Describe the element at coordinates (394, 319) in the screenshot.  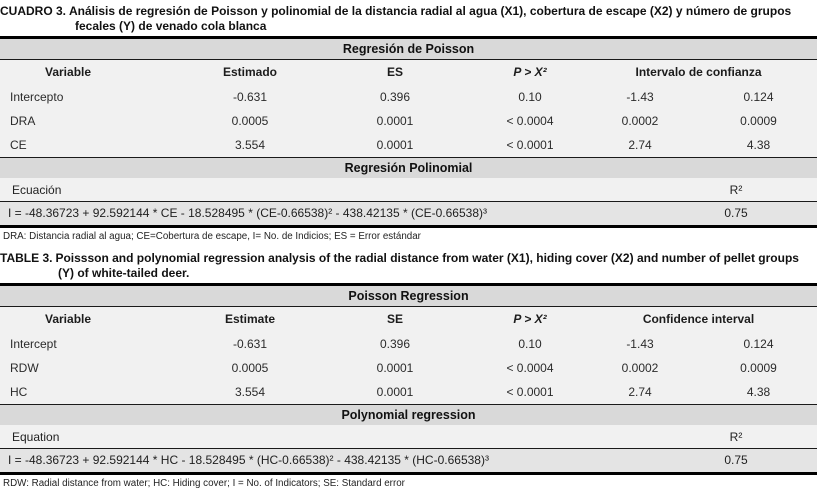
I see `header-se: SE` at that location.